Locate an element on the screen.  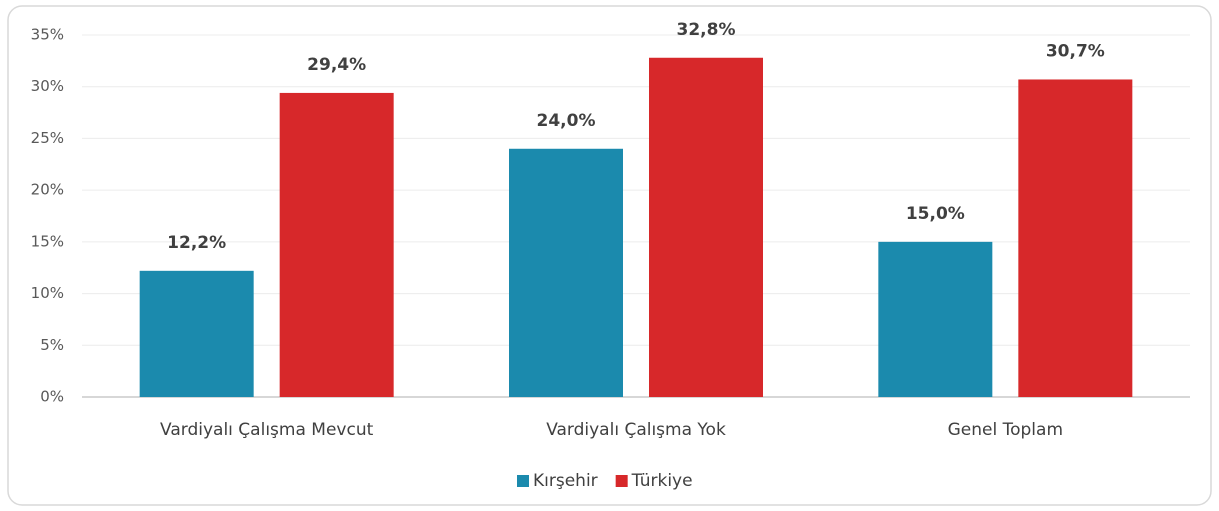
value-label: 29,4% is located at coordinates (336, 65).